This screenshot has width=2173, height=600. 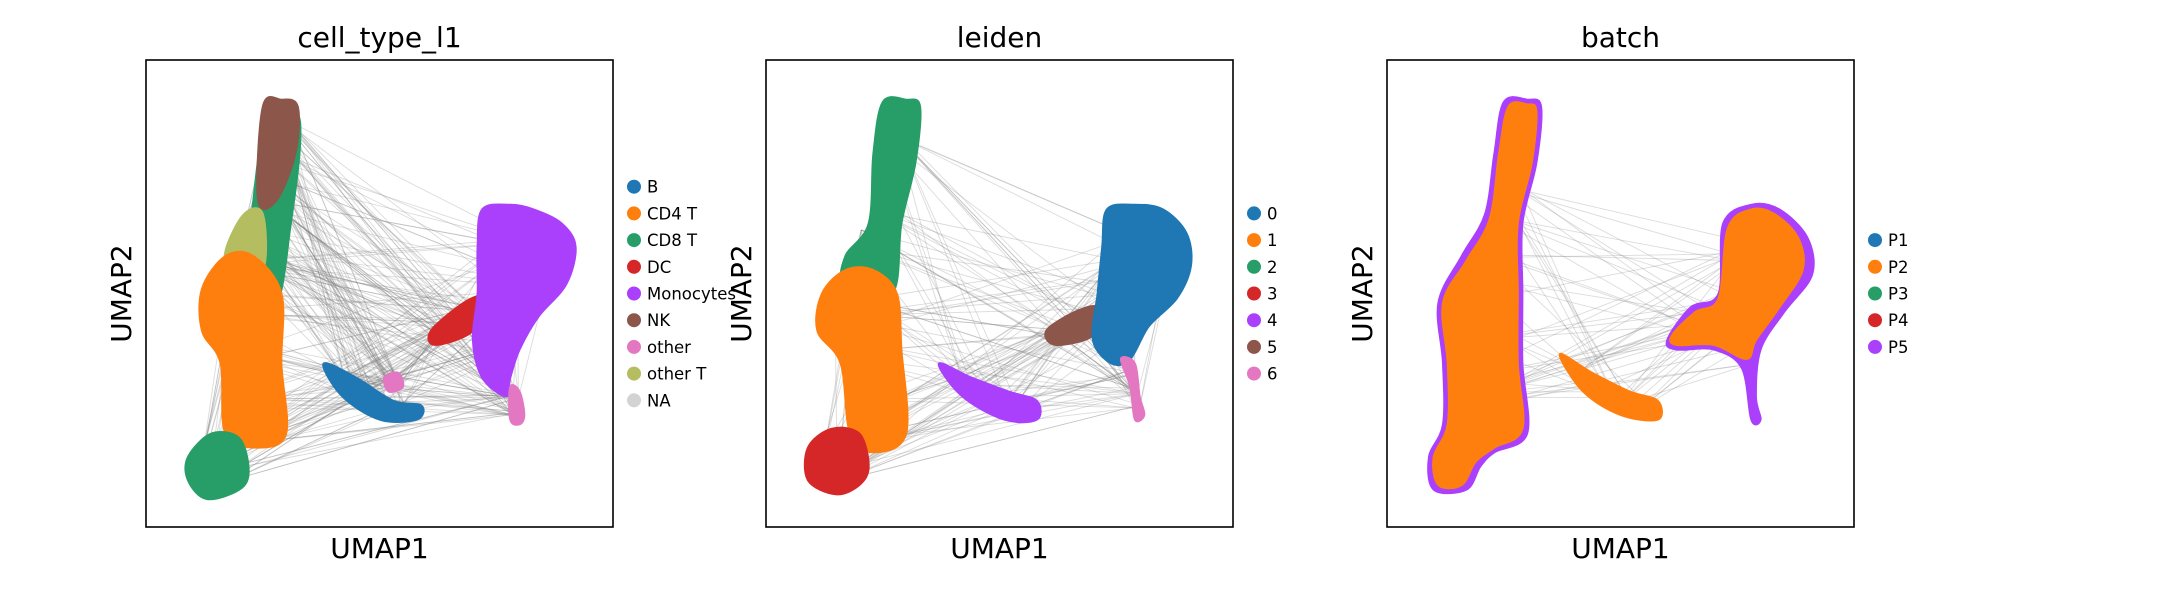 What do you see at coordinates (1000, 37) in the screenshot?
I see `panel-title: leiden` at bounding box center [1000, 37].